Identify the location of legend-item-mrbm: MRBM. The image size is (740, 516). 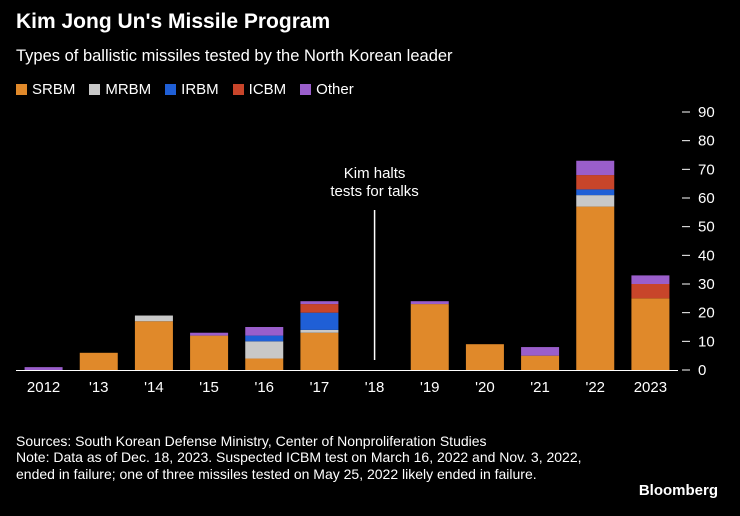
(120, 89).